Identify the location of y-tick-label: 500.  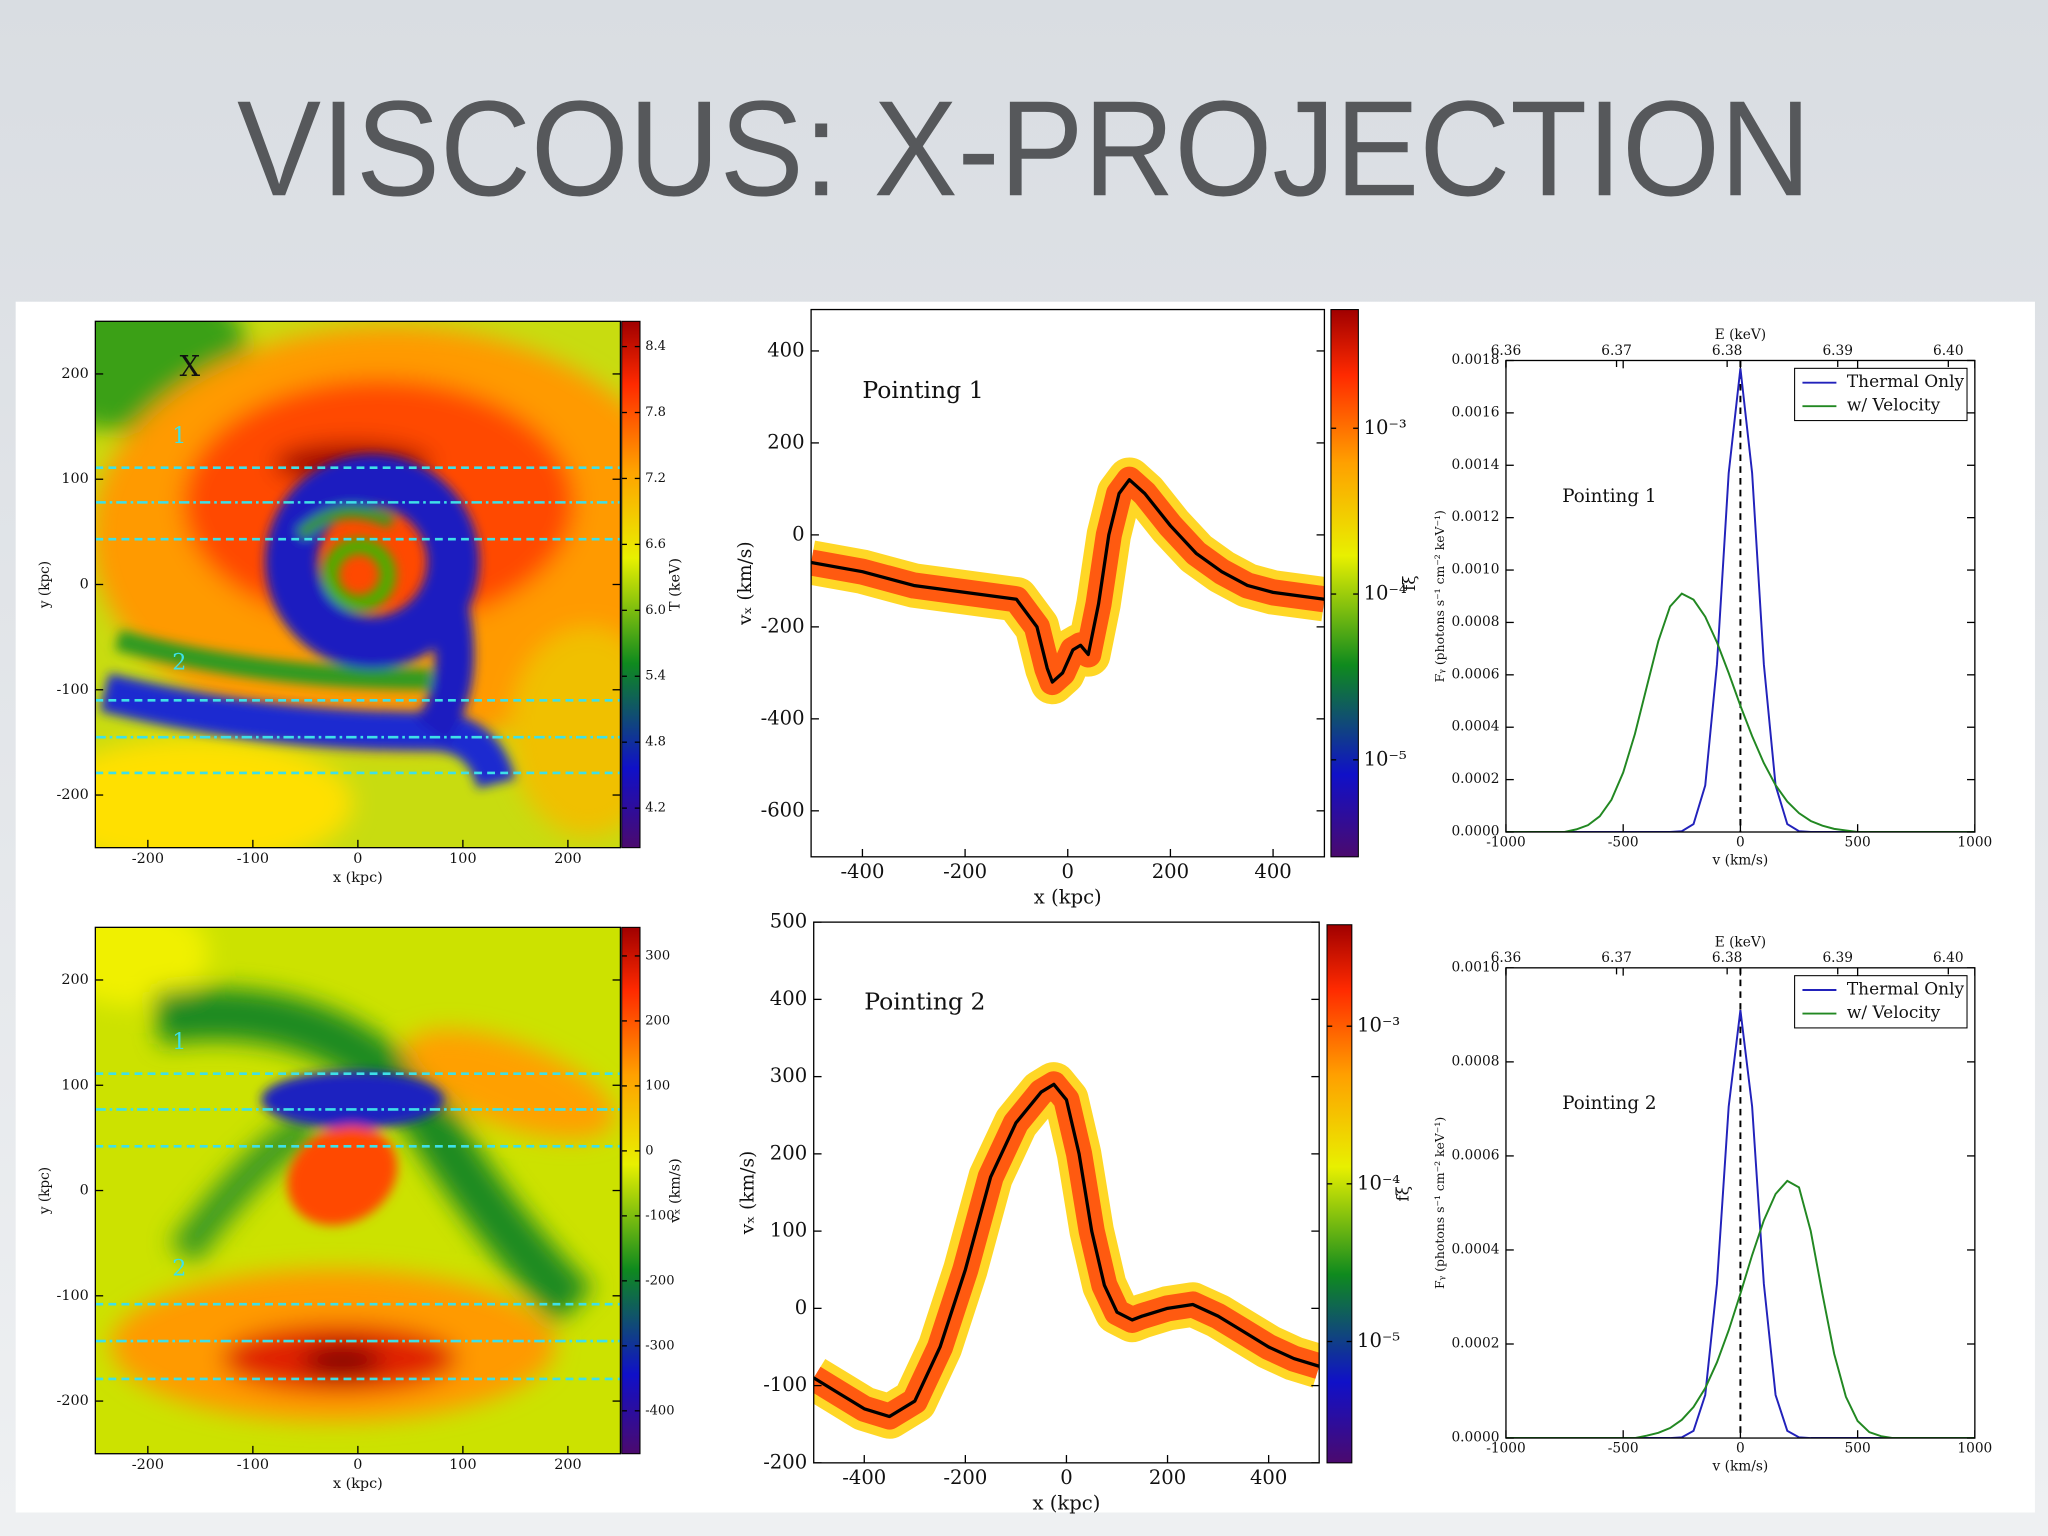
(788, 921).